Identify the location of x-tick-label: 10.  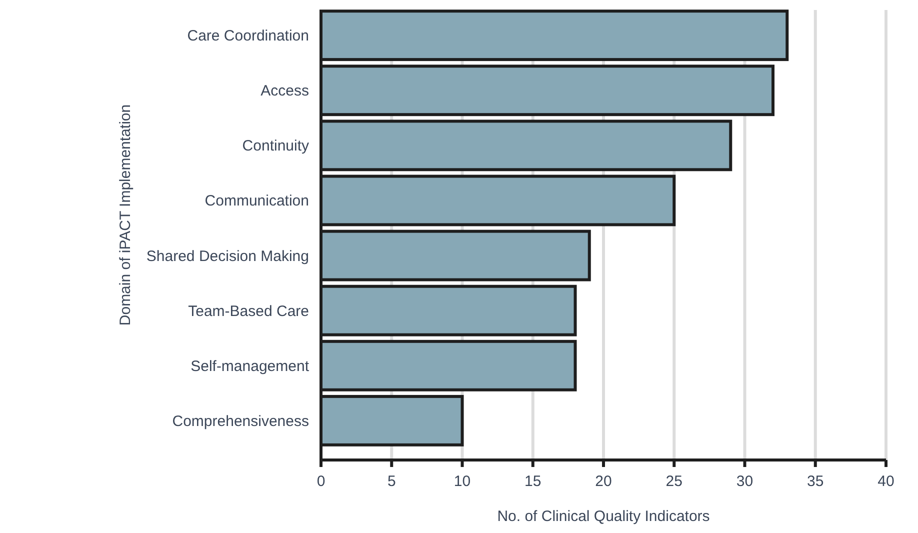
(462, 481).